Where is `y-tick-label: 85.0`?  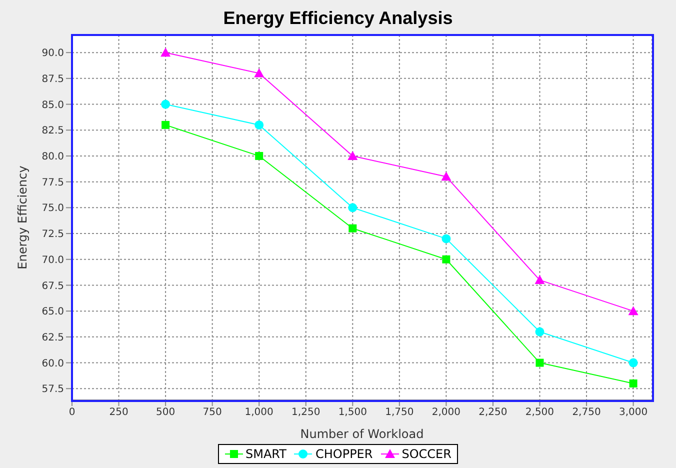 y-tick-label: 85.0 is located at coordinates (53, 105).